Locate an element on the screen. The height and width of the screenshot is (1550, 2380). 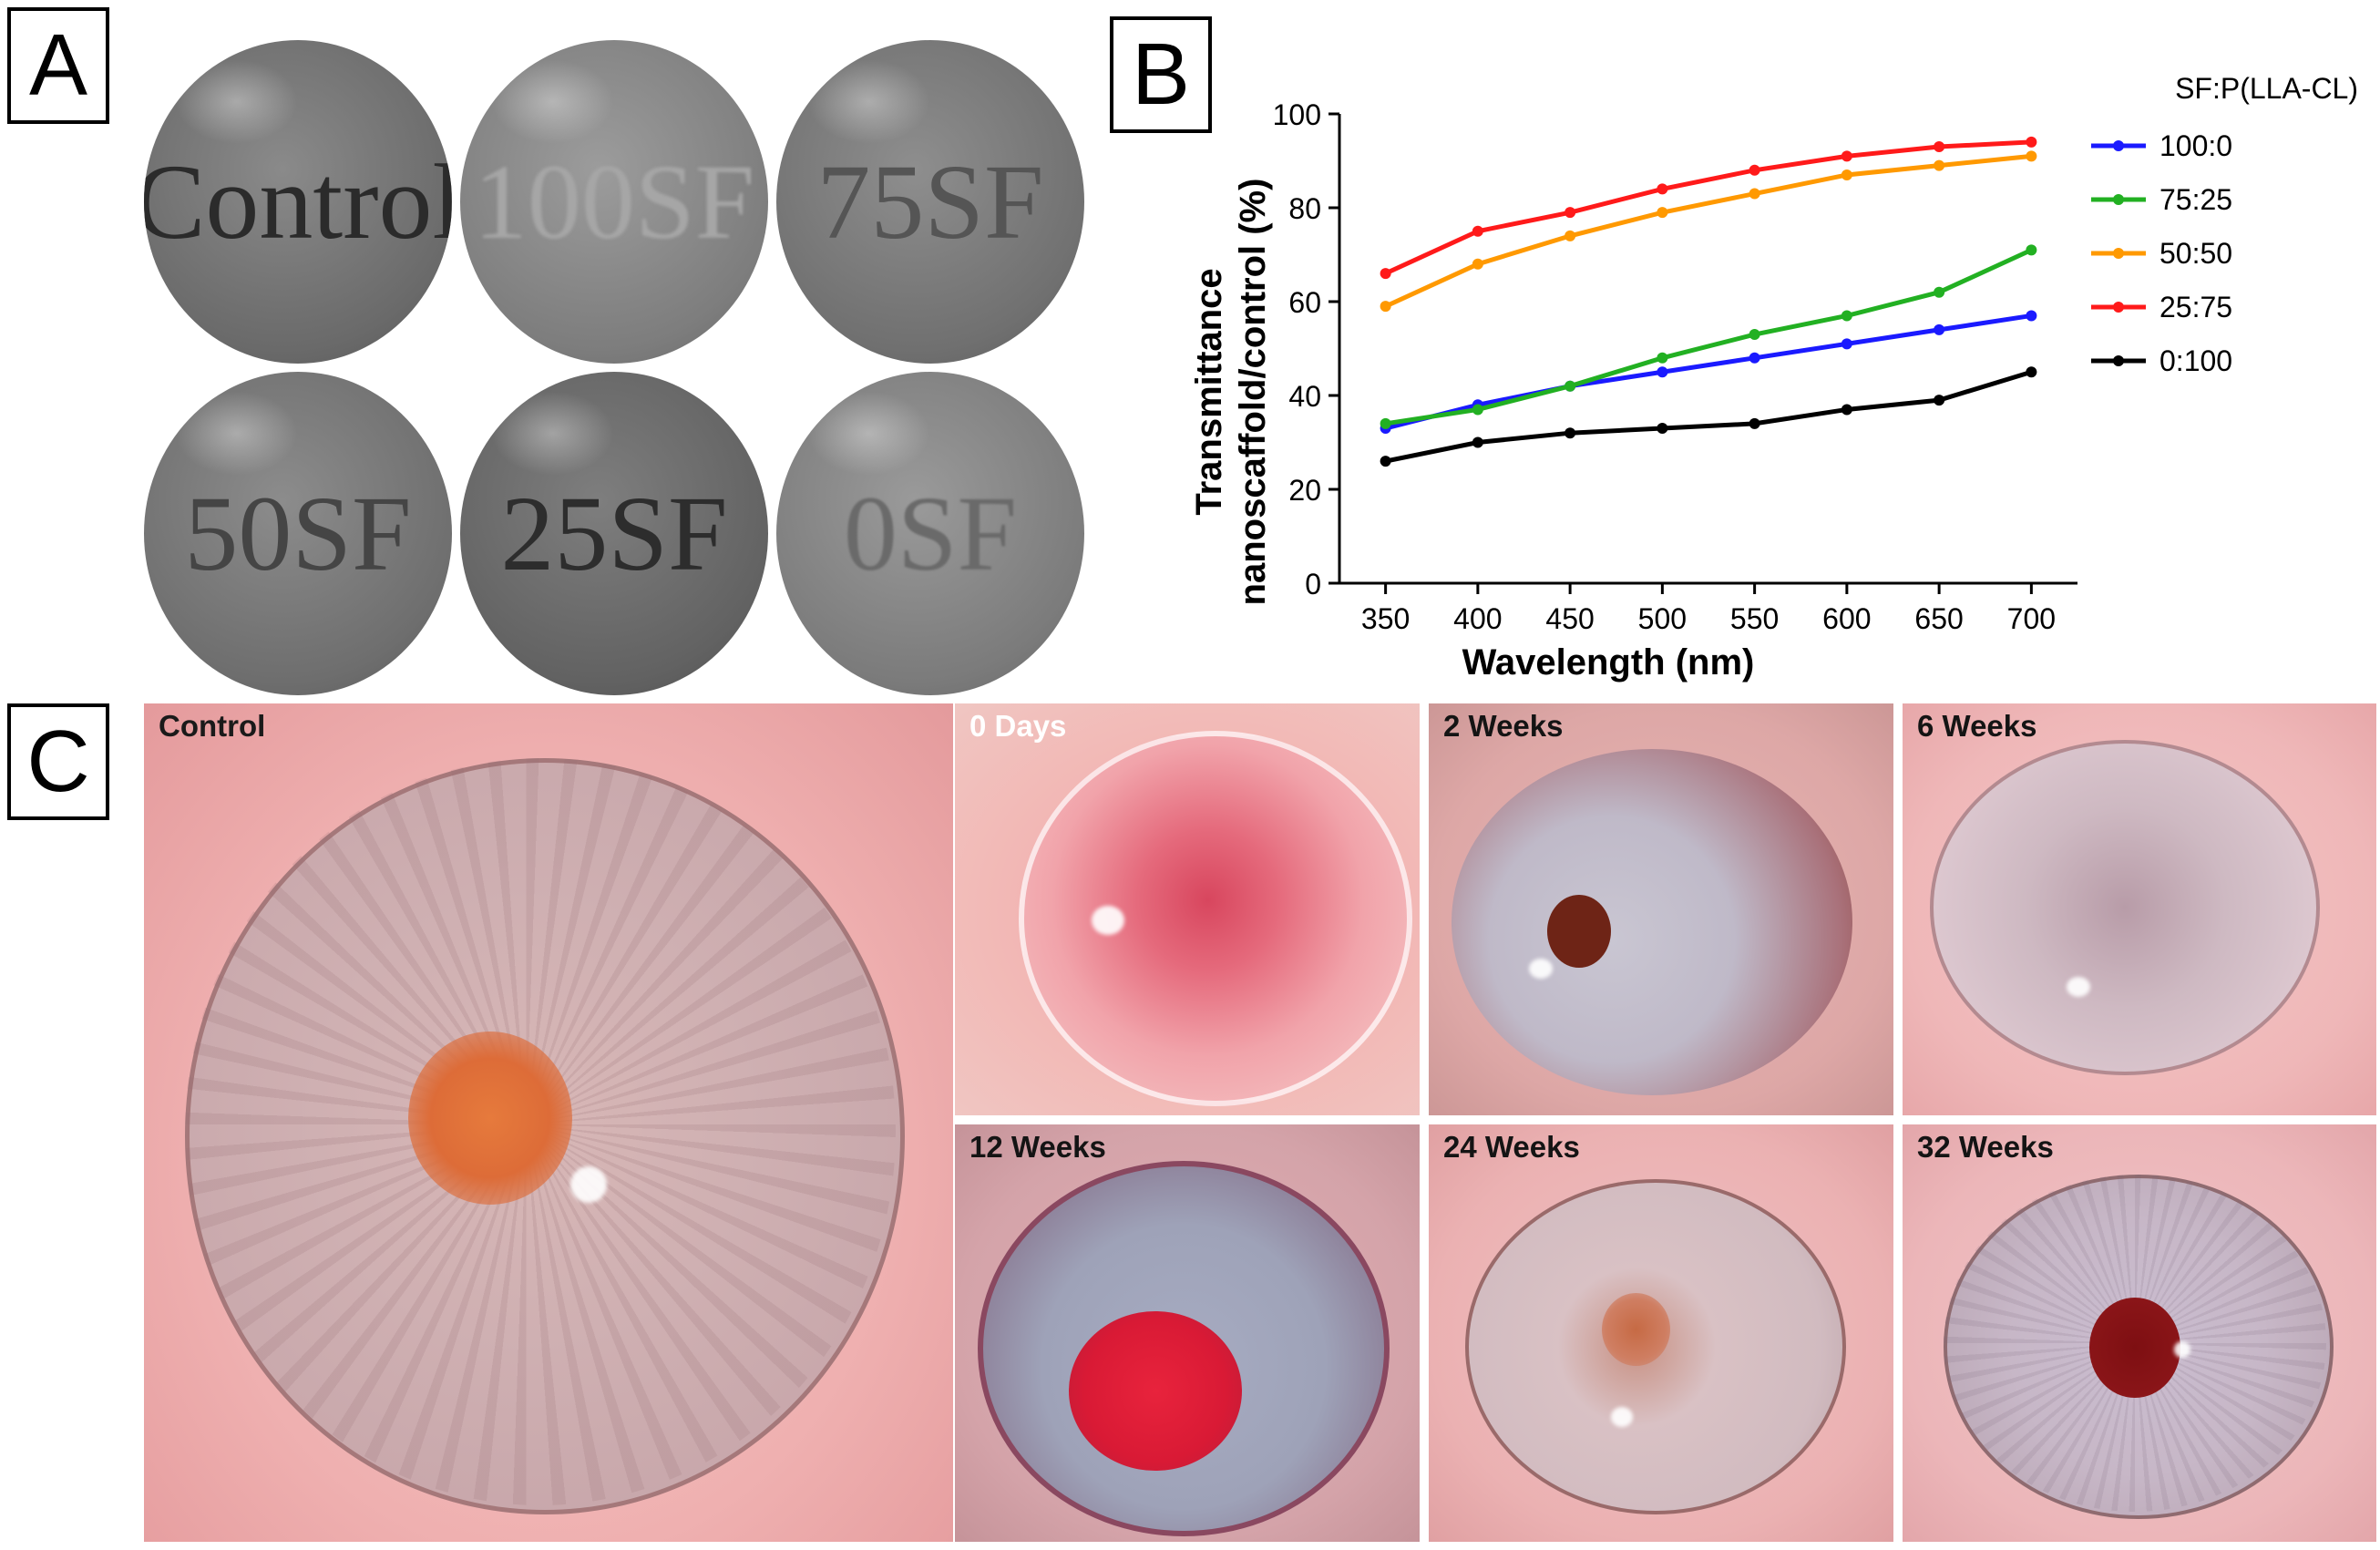
photo-label: 12 Weeks is located at coordinates (1038, 1147).